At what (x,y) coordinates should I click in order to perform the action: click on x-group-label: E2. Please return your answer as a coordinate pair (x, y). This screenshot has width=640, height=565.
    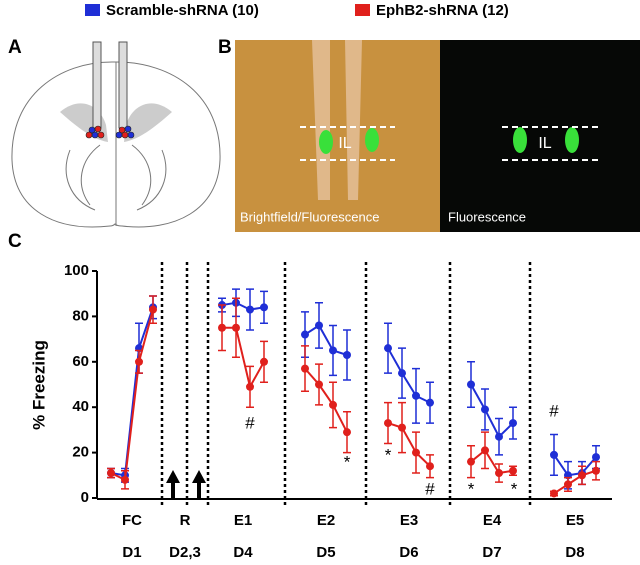
    Looking at the image, I should click on (326, 520).